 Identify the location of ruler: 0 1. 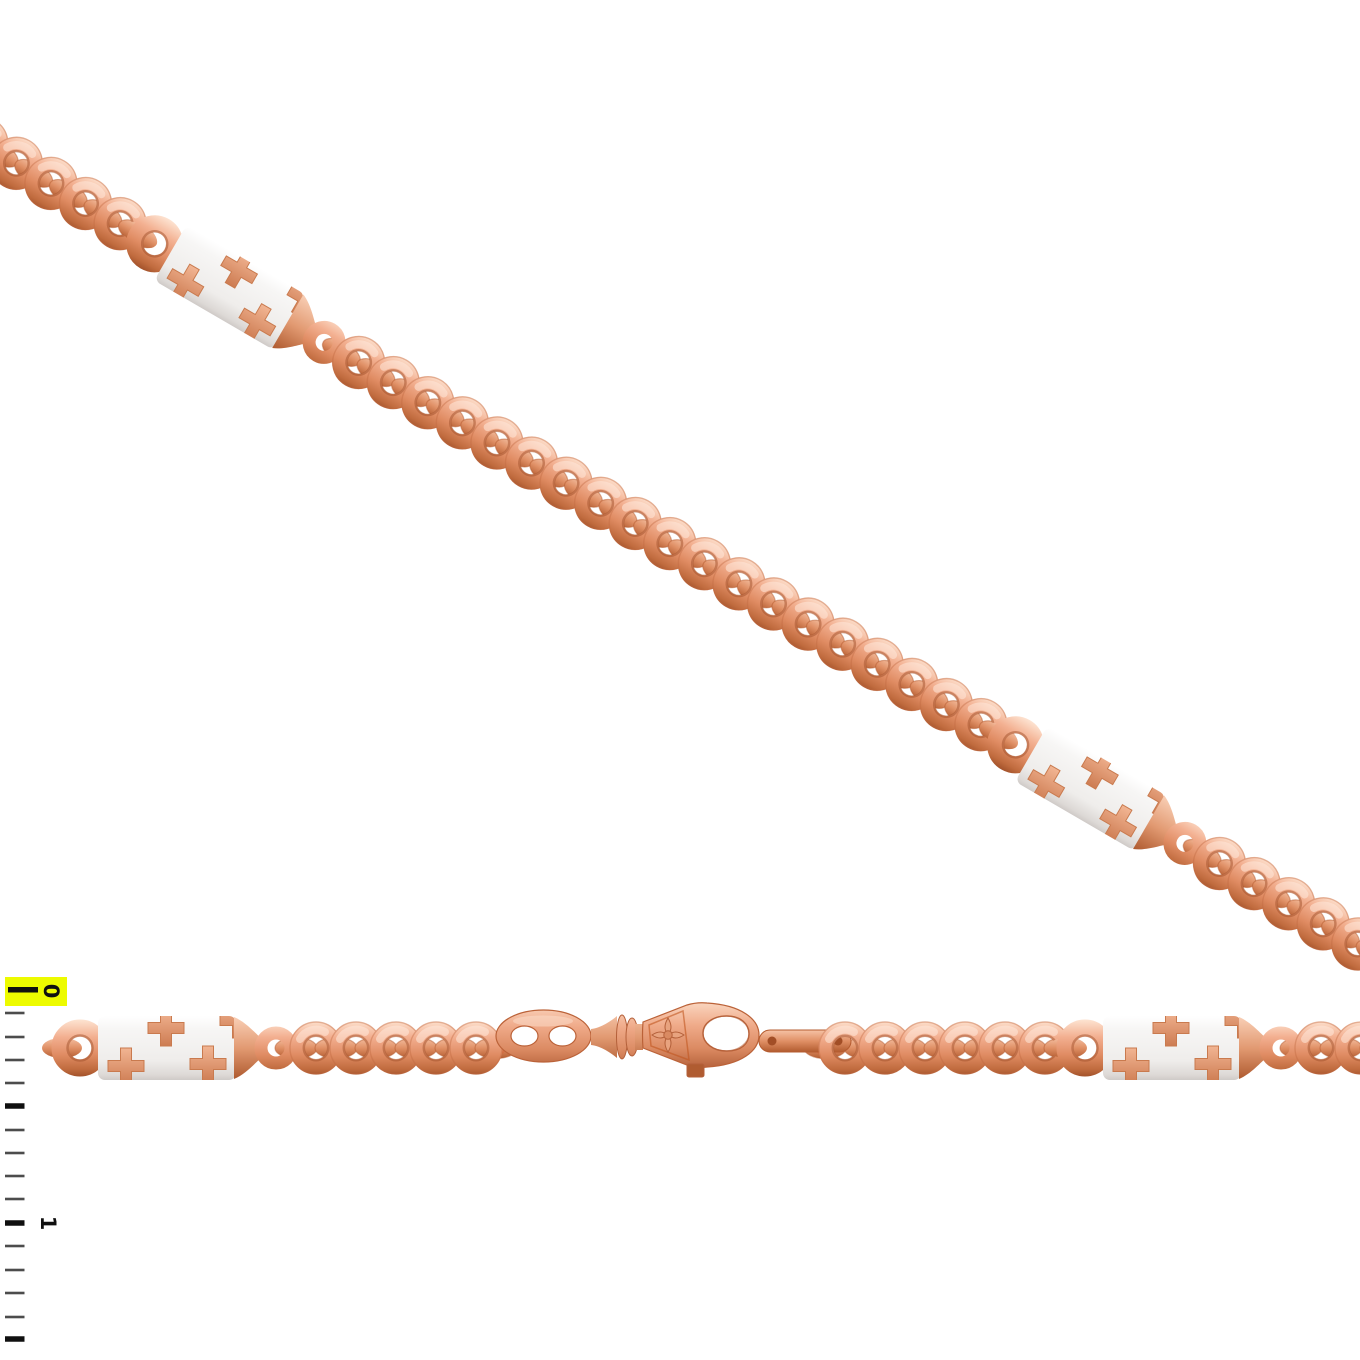
(36, 1159).